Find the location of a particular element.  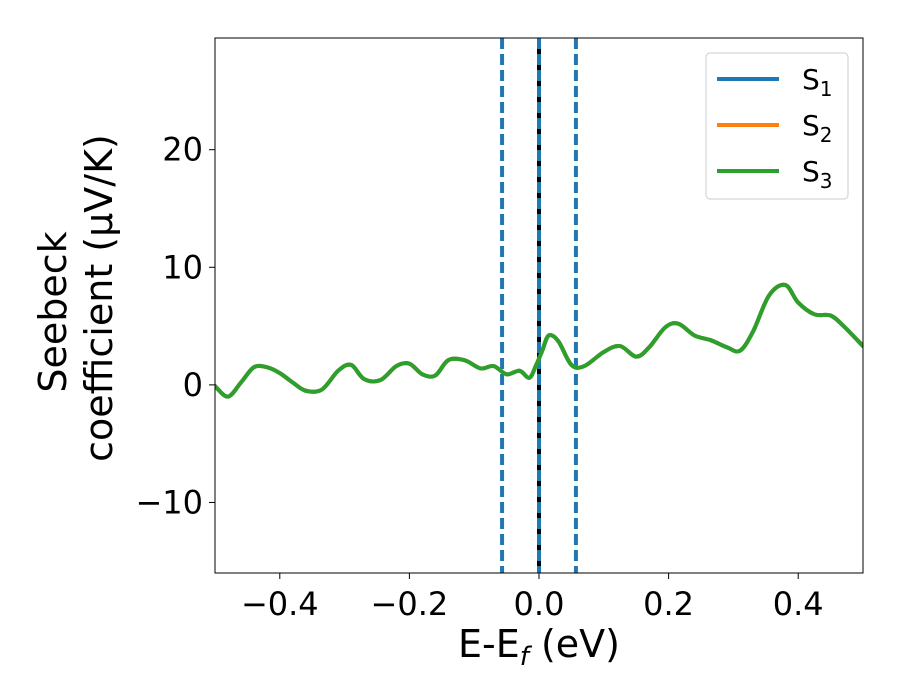

y-tick-label: 0 is located at coordinates (193, 385).